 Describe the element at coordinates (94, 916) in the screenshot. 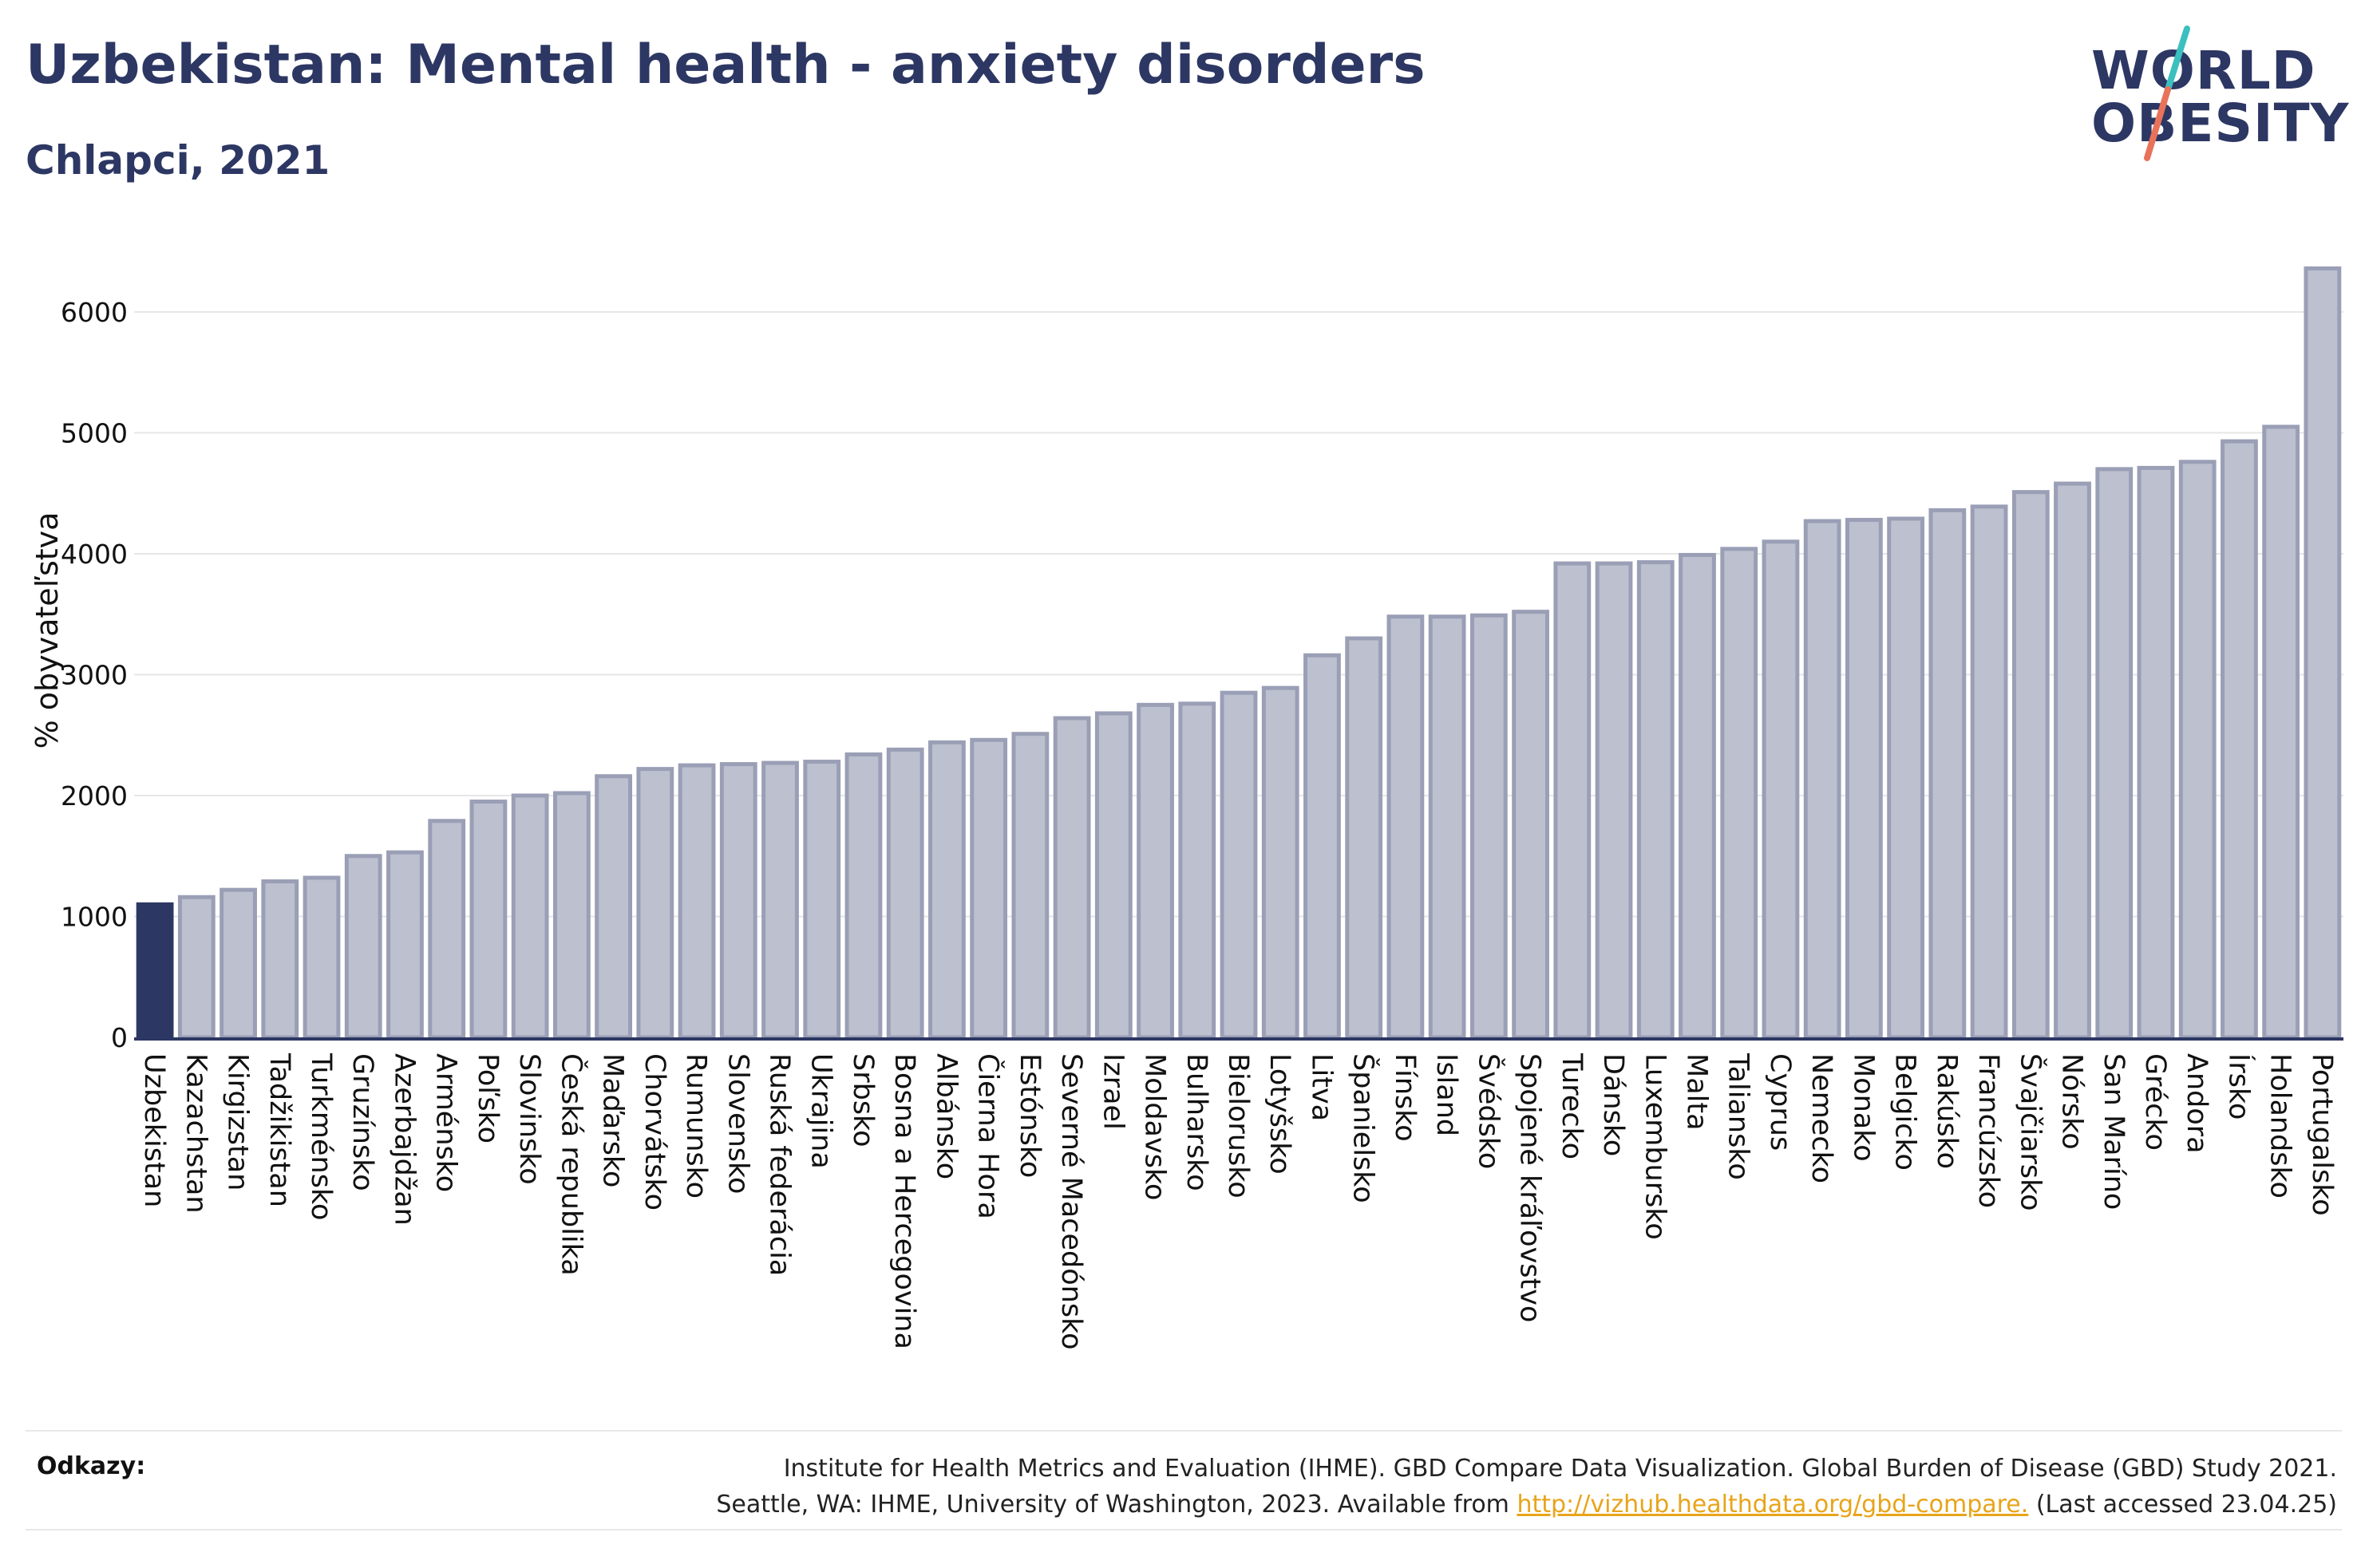

I see `y-tick-label: 1000` at that location.